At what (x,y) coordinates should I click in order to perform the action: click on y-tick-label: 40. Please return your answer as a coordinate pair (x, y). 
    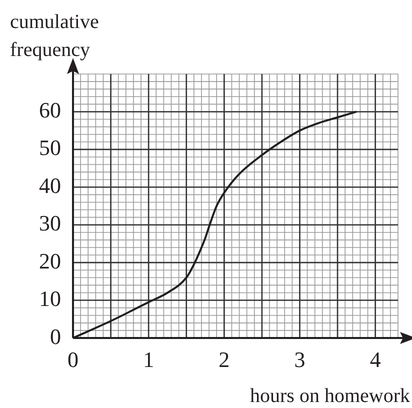
    Looking at the image, I should click on (50, 185).